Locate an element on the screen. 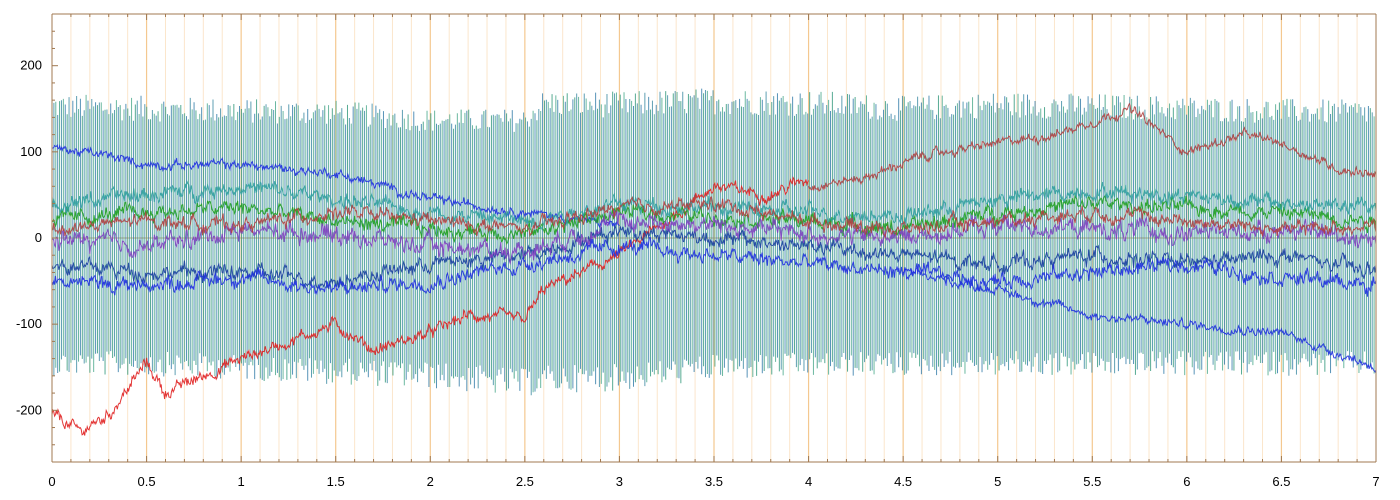 This screenshot has width=1400, height=500. x-tick-label: 1.5 is located at coordinates (336, 481).